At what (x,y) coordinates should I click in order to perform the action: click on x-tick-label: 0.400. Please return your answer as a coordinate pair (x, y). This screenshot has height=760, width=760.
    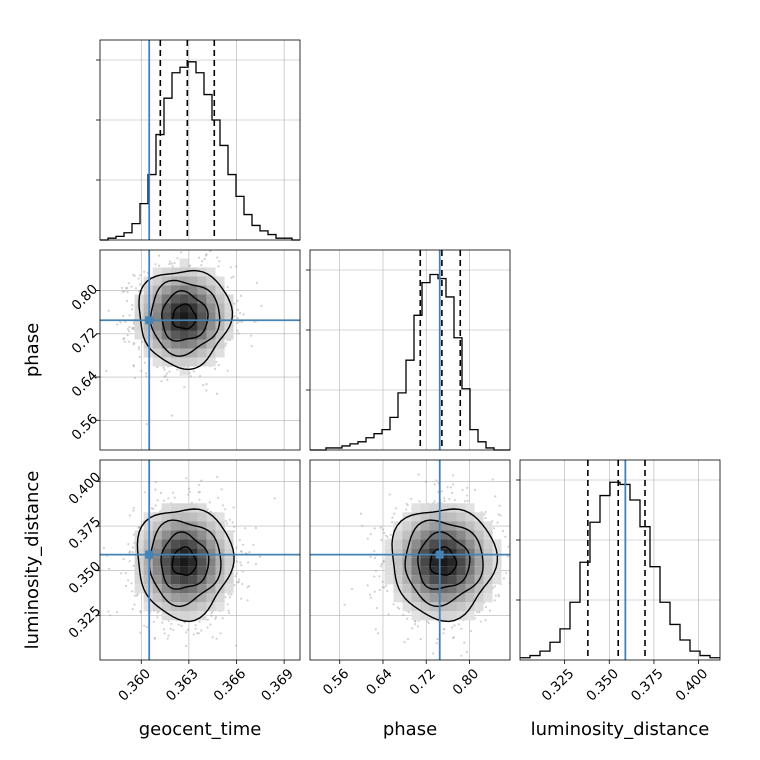
    Looking at the image, I should click on (692, 685).